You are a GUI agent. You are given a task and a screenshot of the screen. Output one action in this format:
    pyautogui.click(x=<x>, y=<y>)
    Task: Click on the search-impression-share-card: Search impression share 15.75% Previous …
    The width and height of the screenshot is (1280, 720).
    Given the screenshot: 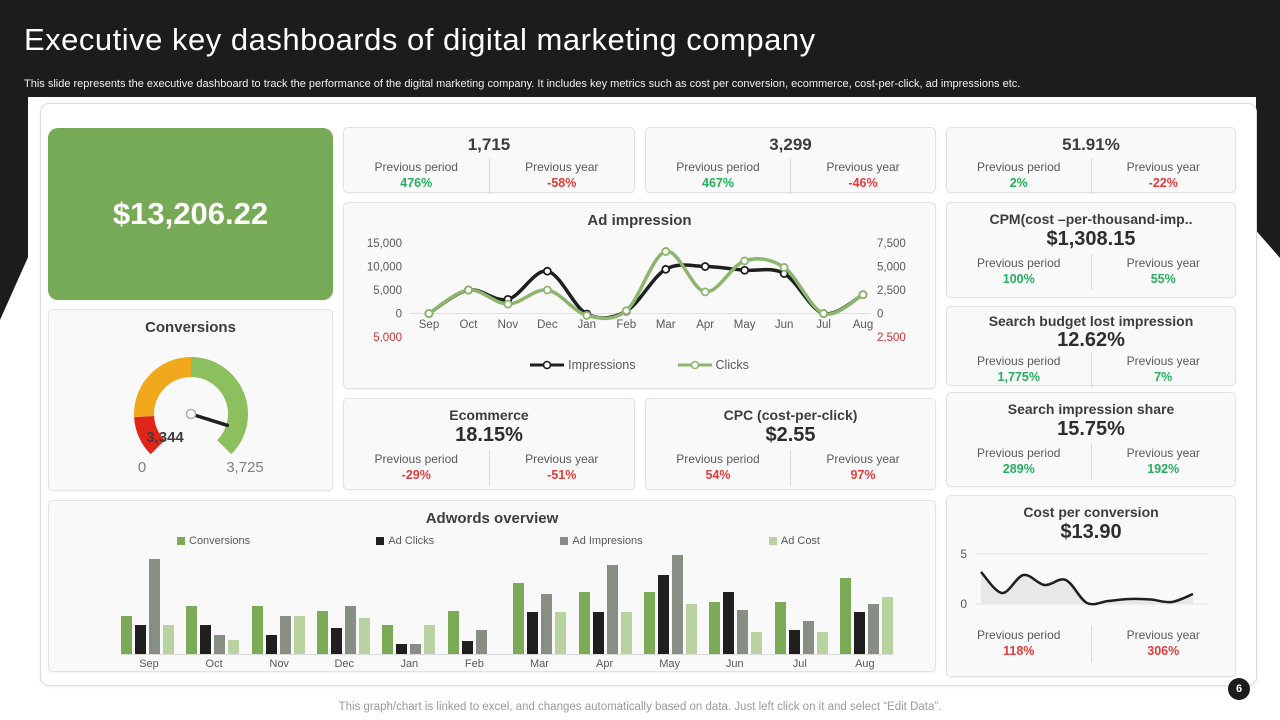 What is the action you would take?
    pyautogui.click(x=1091, y=439)
    